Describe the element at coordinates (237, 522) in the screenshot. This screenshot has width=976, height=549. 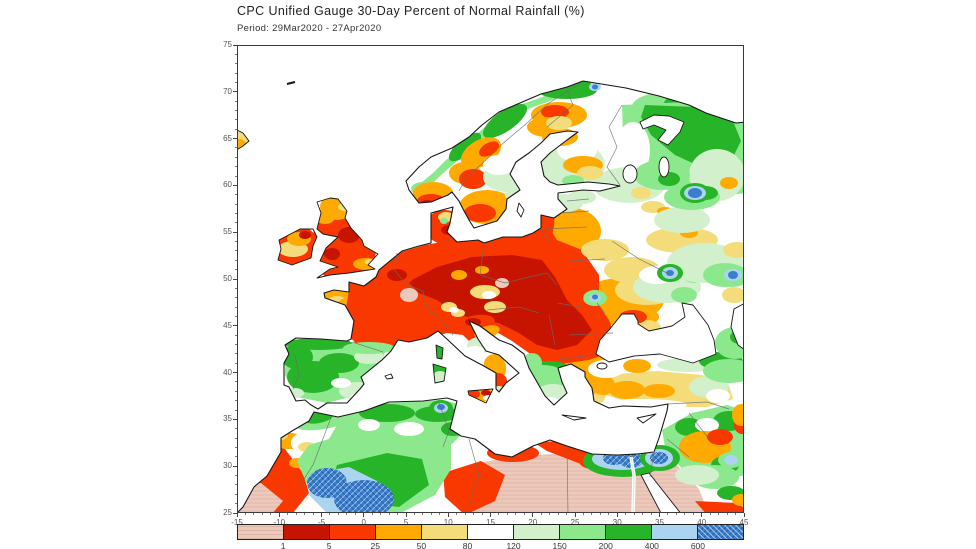
I see `lon-tick-label: -15` at that location.